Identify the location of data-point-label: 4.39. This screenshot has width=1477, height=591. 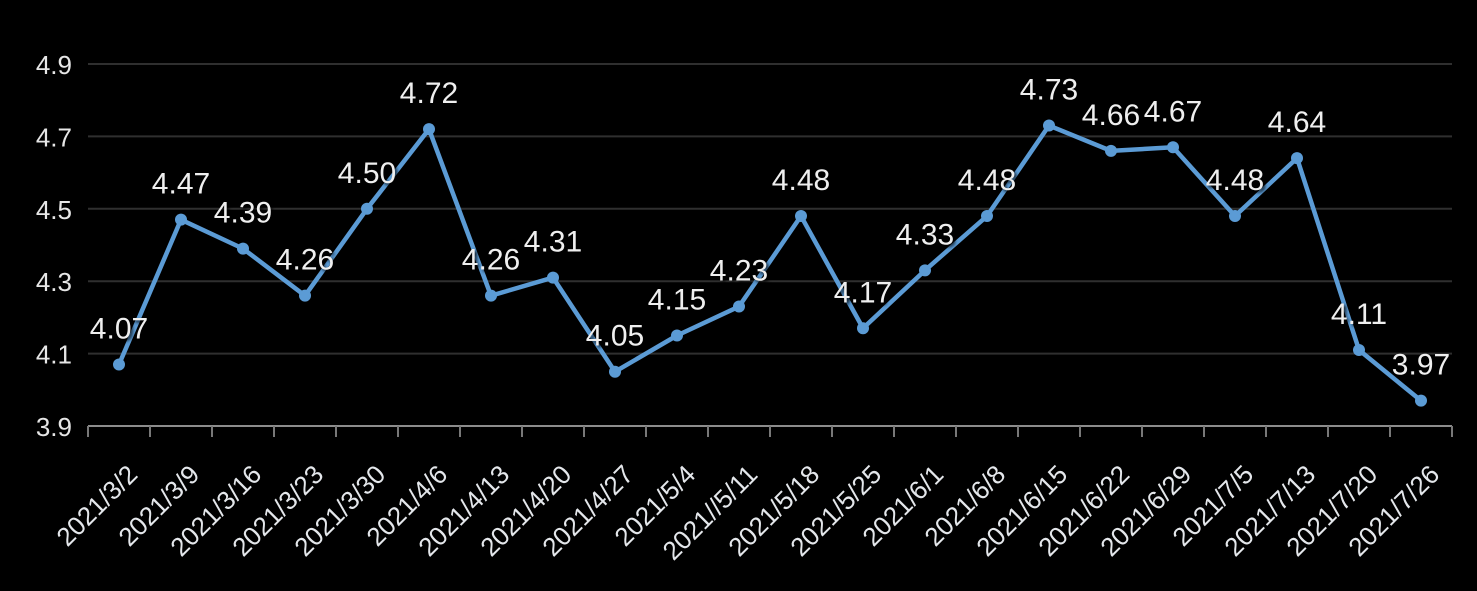
(243, 213).